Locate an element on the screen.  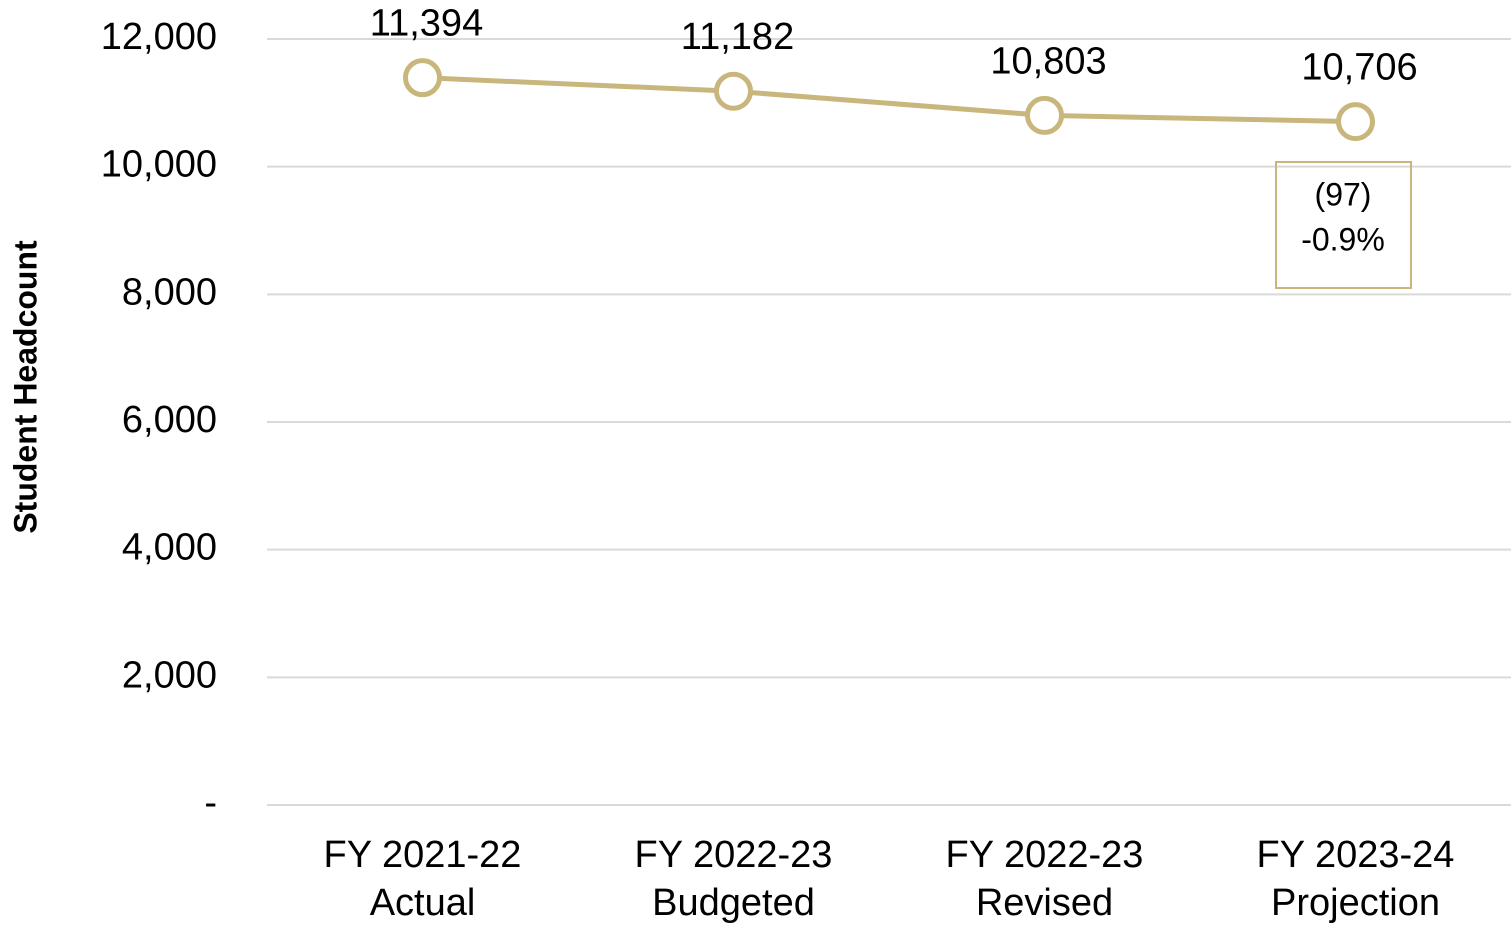
y-tick-label: 8,000 is located at coordinates (169, 292).